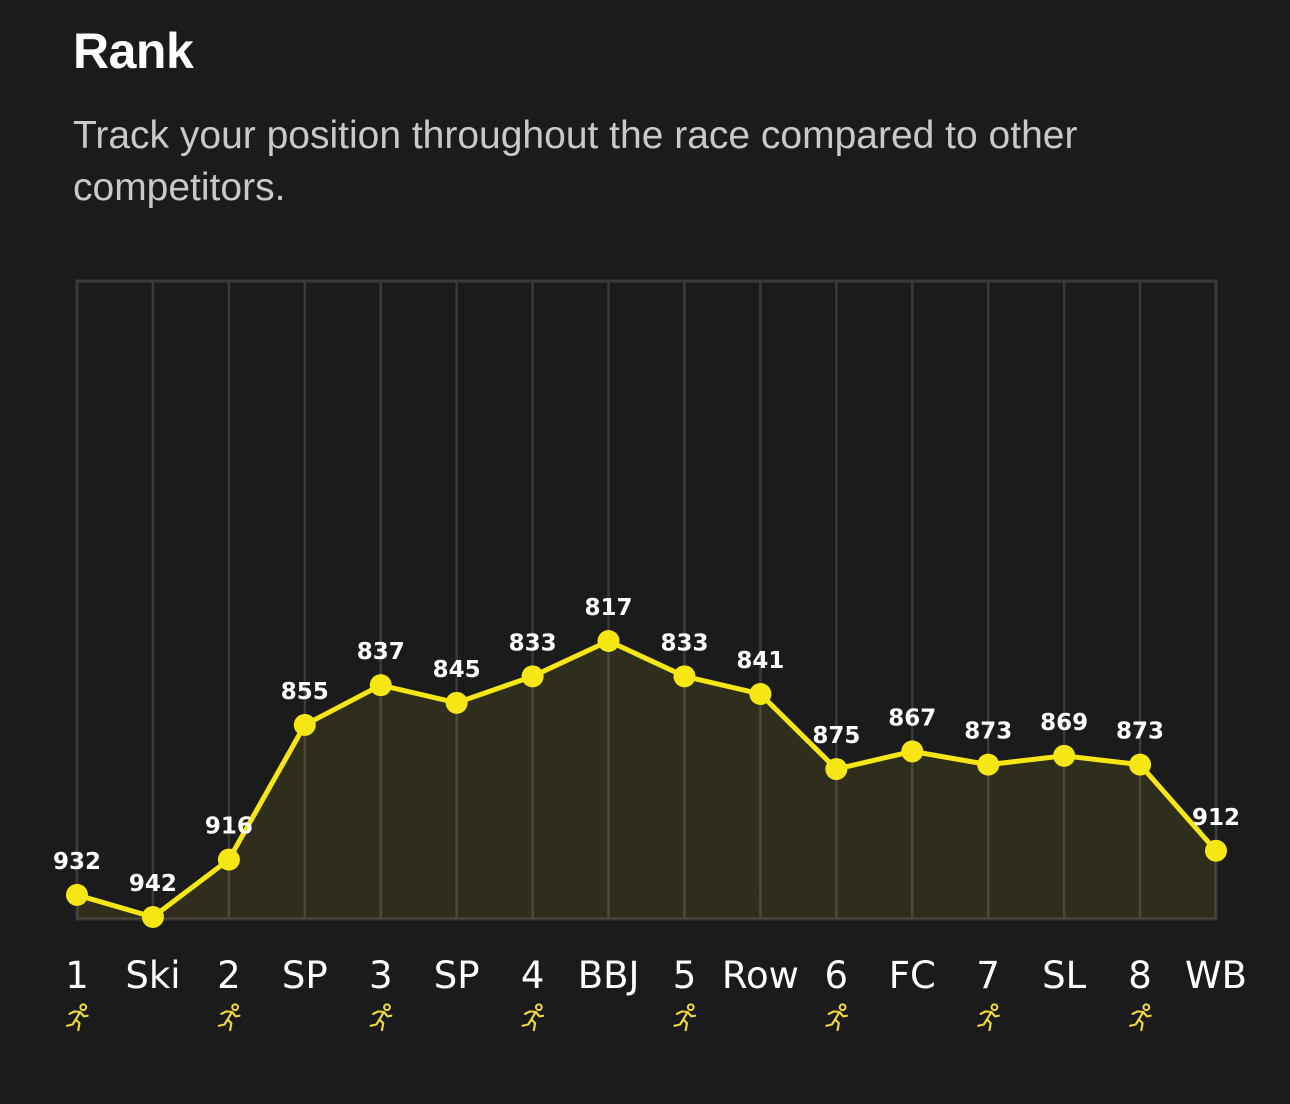 The image size is (1290, 1104). I want to click on x-axis-label: Ski, so click(152, 975).